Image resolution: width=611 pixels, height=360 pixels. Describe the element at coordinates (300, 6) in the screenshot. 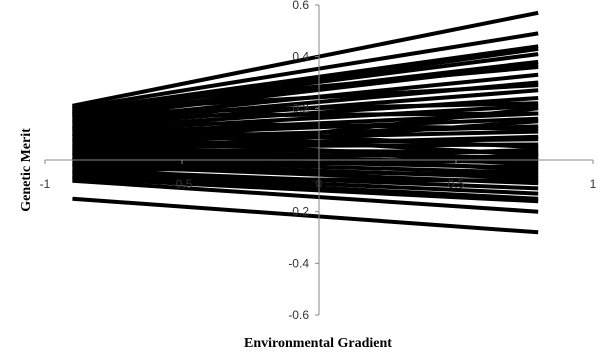

I see `y-tick-label: 0.6` at that location.